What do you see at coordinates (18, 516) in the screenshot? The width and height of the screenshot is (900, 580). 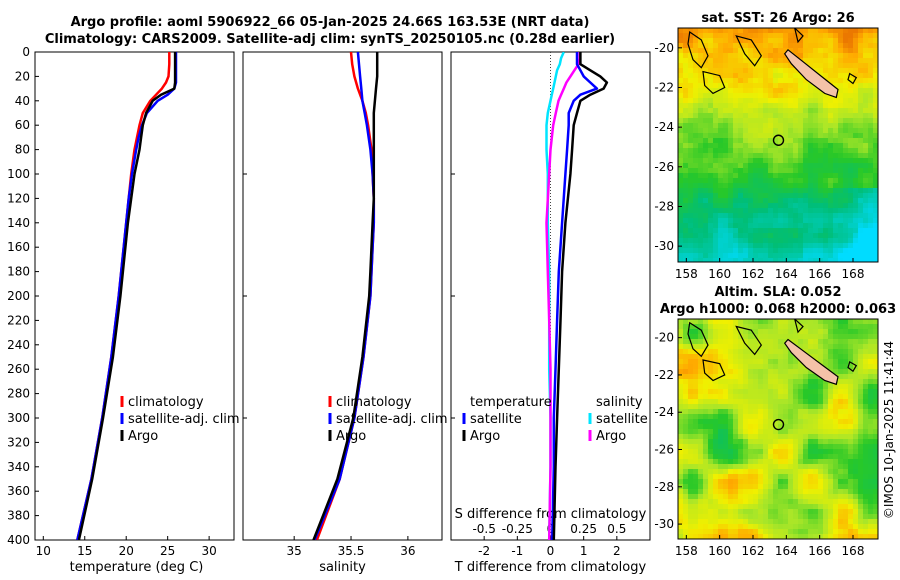 I see `y-tick-label: 380` at bounding box center [18, 516].